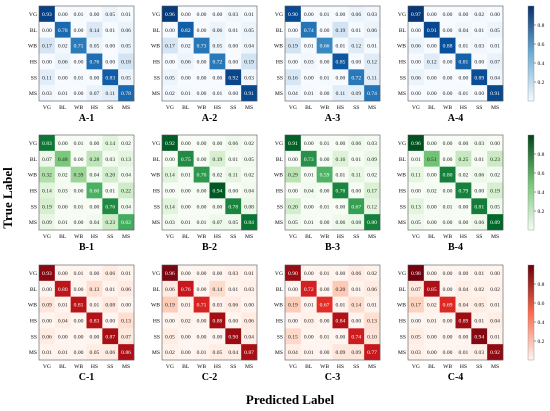 This screenshot has height=411, width=550. What do you see at coordinates (531, 53) in the screenshot?
I see `colorbar-gradient` at bounding box center [531, 53].